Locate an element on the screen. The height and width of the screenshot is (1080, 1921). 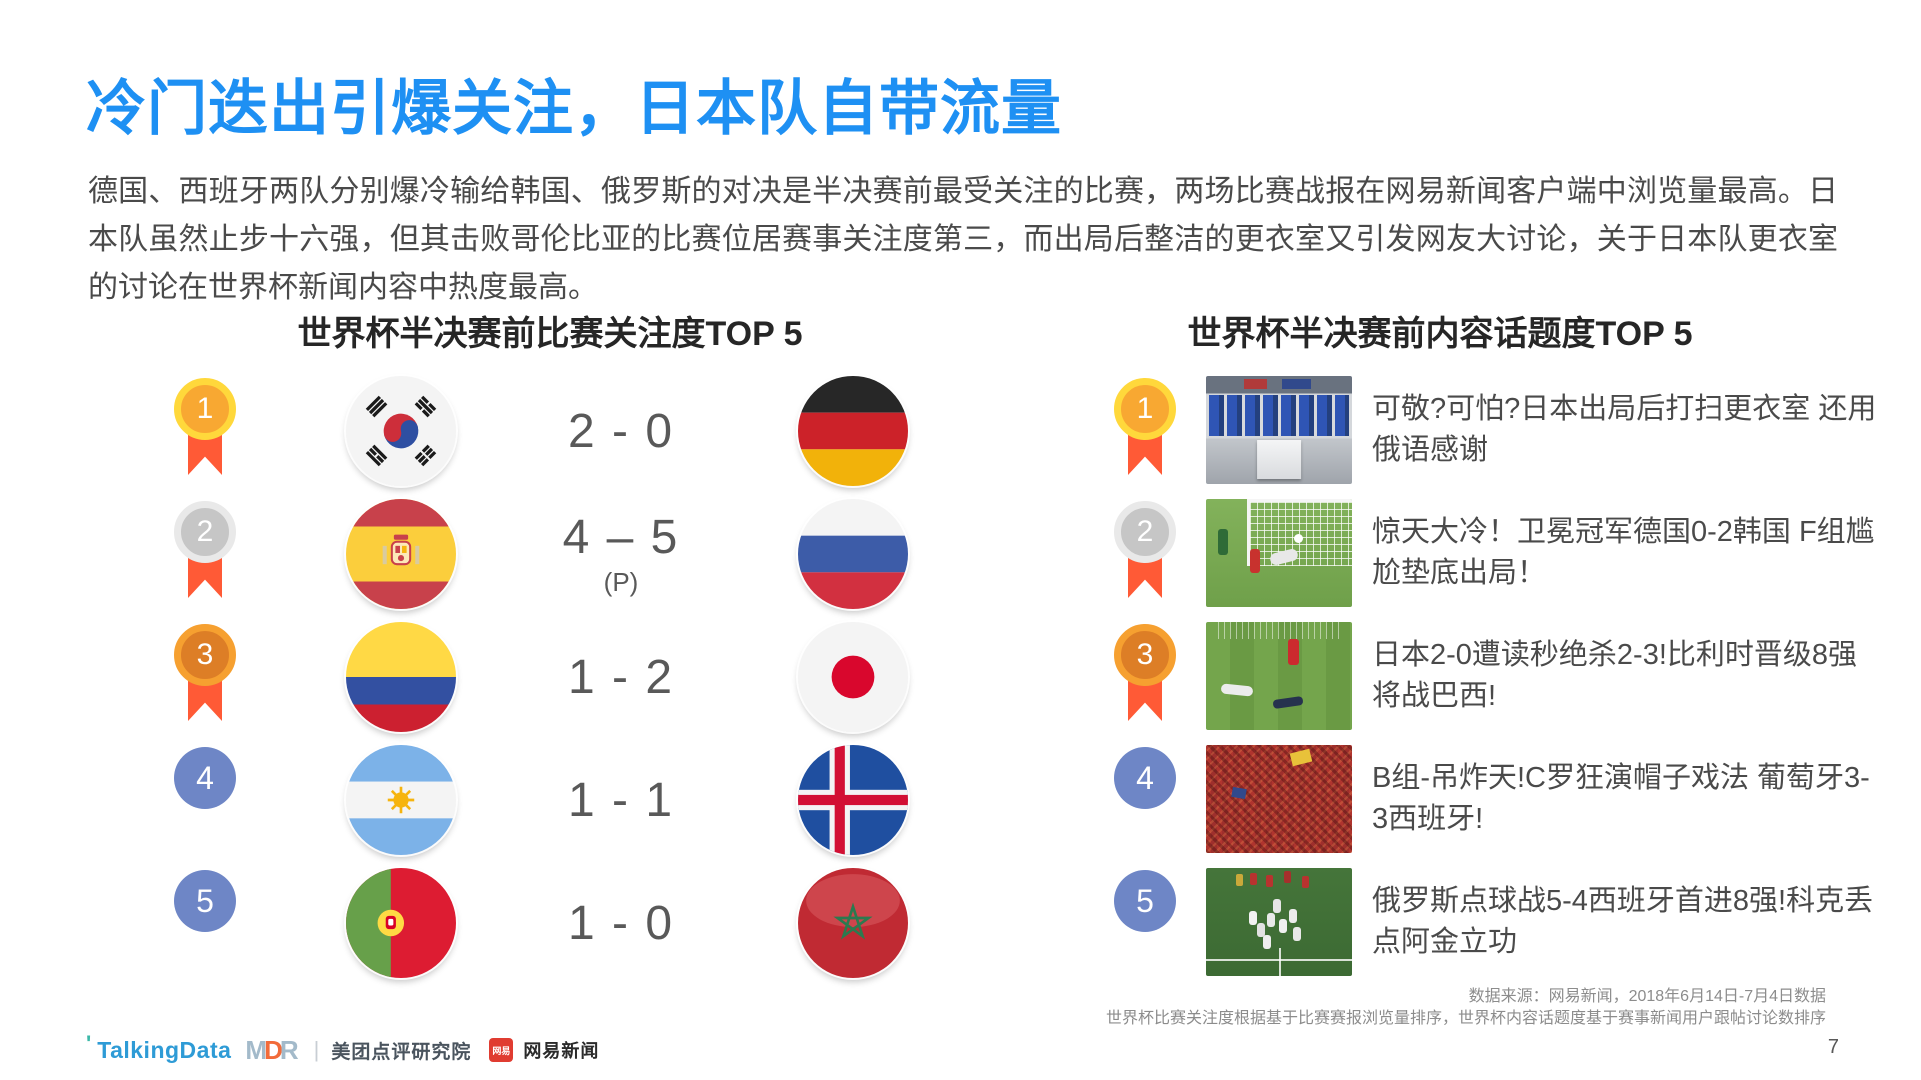
left-panel-header: 世界杯半决赛前比赛关注度TOP 5 is located at coordinates (550, 334).